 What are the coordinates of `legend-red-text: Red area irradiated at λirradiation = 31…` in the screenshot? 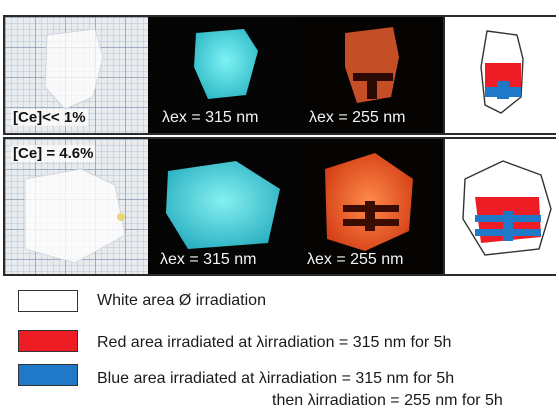 It's located at (274, 342).